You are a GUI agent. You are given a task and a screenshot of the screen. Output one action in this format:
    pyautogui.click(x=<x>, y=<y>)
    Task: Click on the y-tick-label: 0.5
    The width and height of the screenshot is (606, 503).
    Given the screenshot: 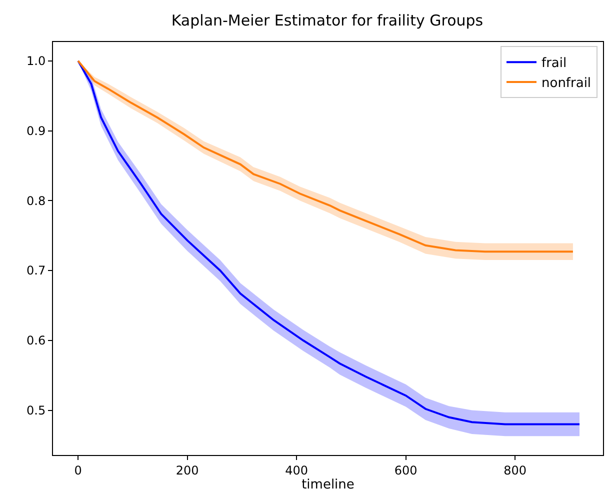 What is the action you would take?
    pyautogui.click(x=36, y=410)
    